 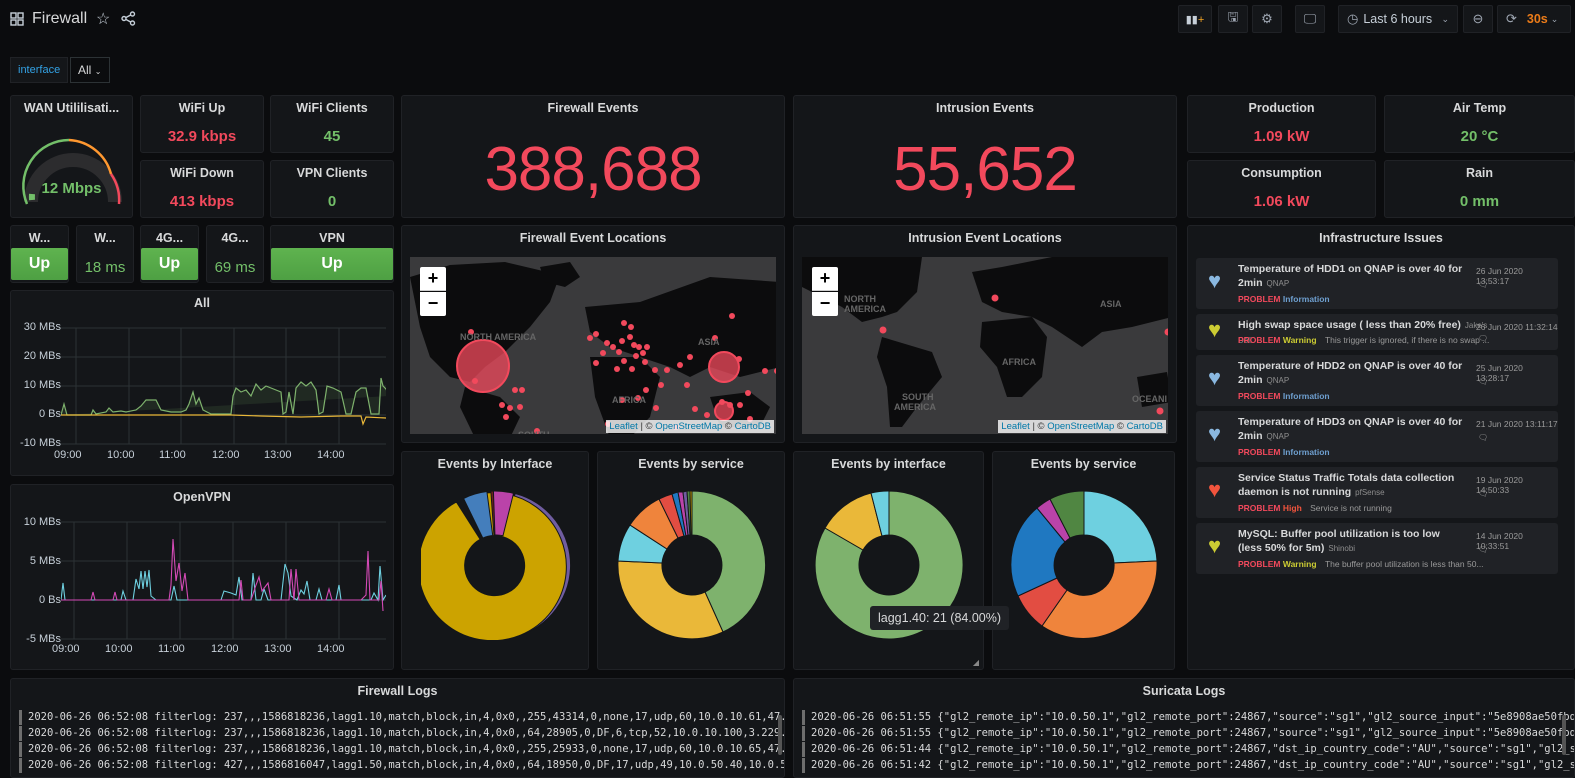 What do you see at coordinates (1281, 189) in the screenshot?
I see `panel-consumption: Consumption 1.06 kW` at bounding box center [1281, 189].